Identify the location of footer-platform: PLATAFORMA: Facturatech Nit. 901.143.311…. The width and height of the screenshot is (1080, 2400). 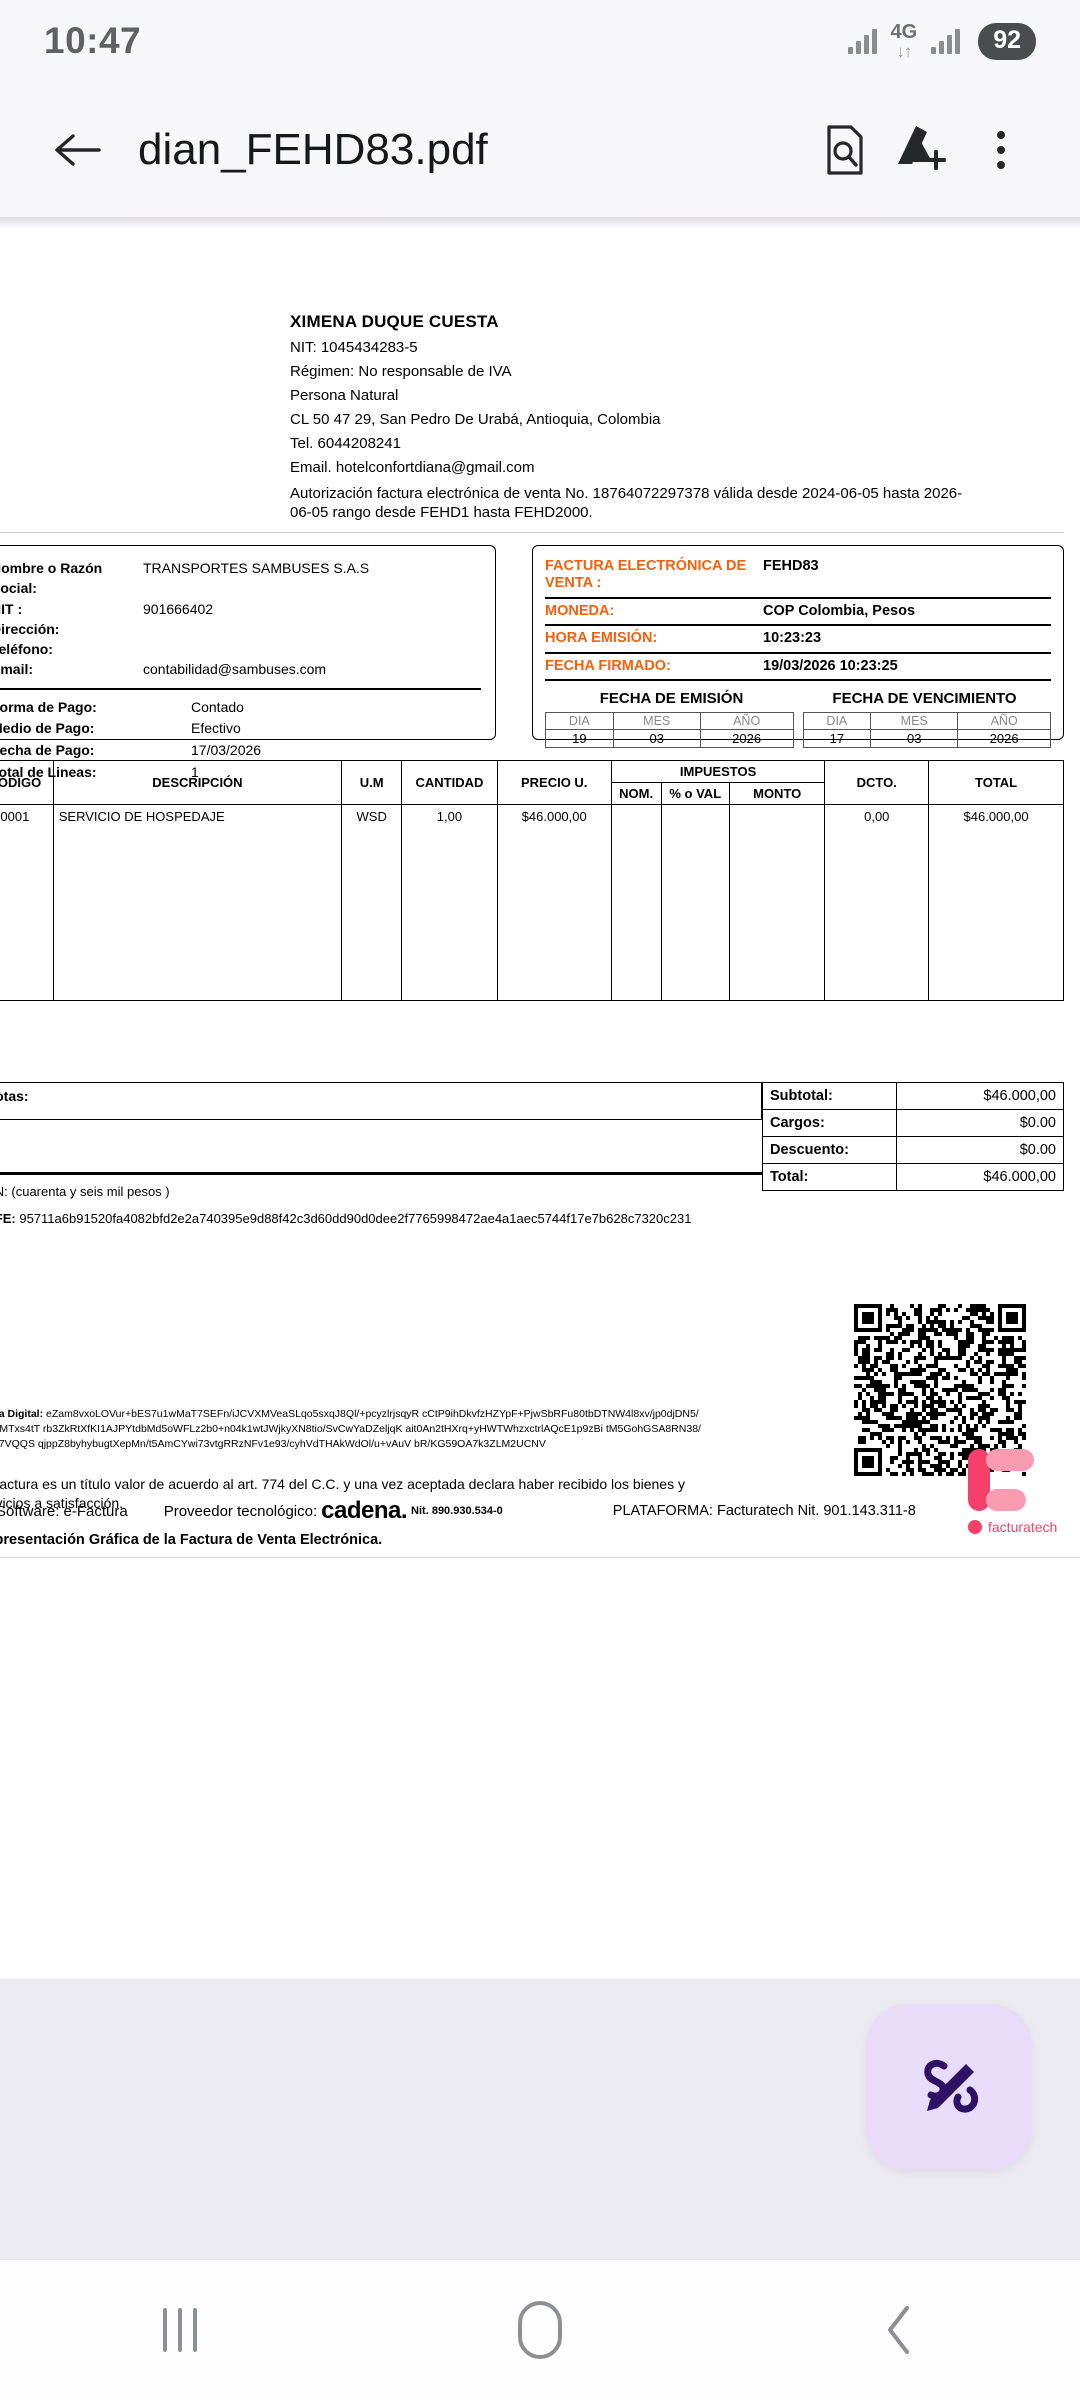
(764, 1511).